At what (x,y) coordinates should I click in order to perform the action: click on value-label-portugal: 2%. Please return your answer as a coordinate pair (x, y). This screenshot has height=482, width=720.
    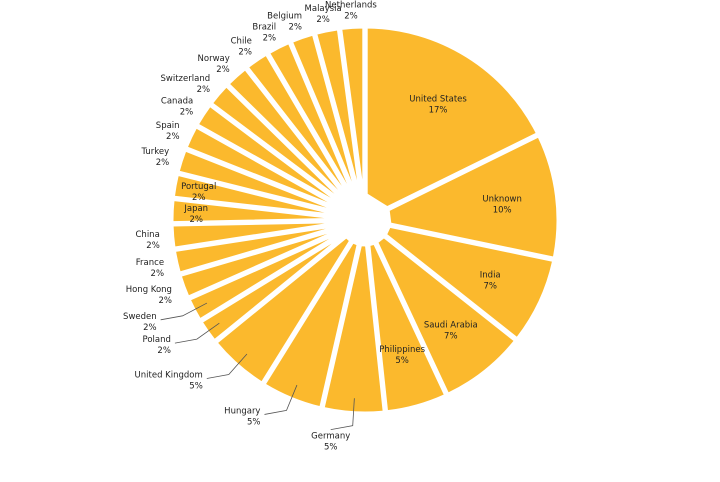
    Looking at the image, I should click on (199, 198).